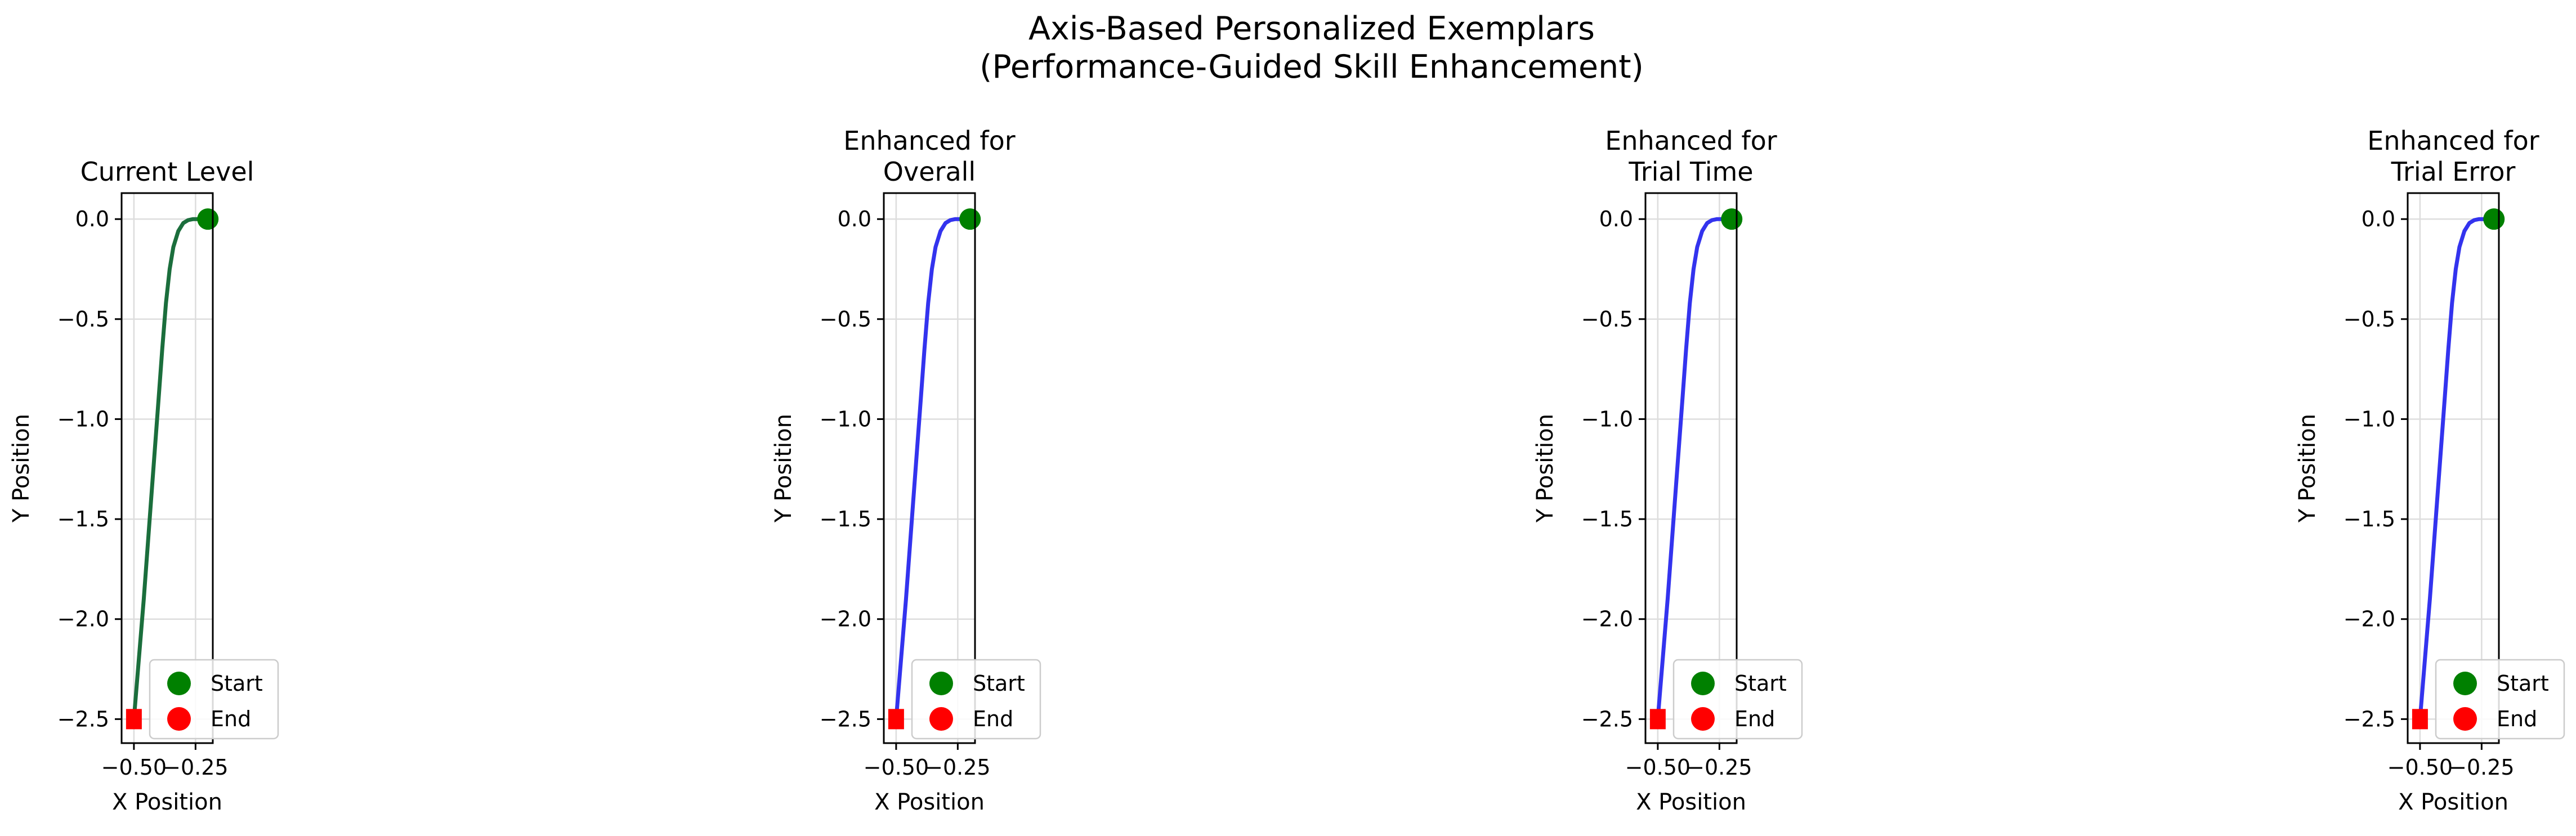 The width and height of the screenshot is (2576, 836). I want to click on subplot-title: Trial Time, so click(1690, 172).